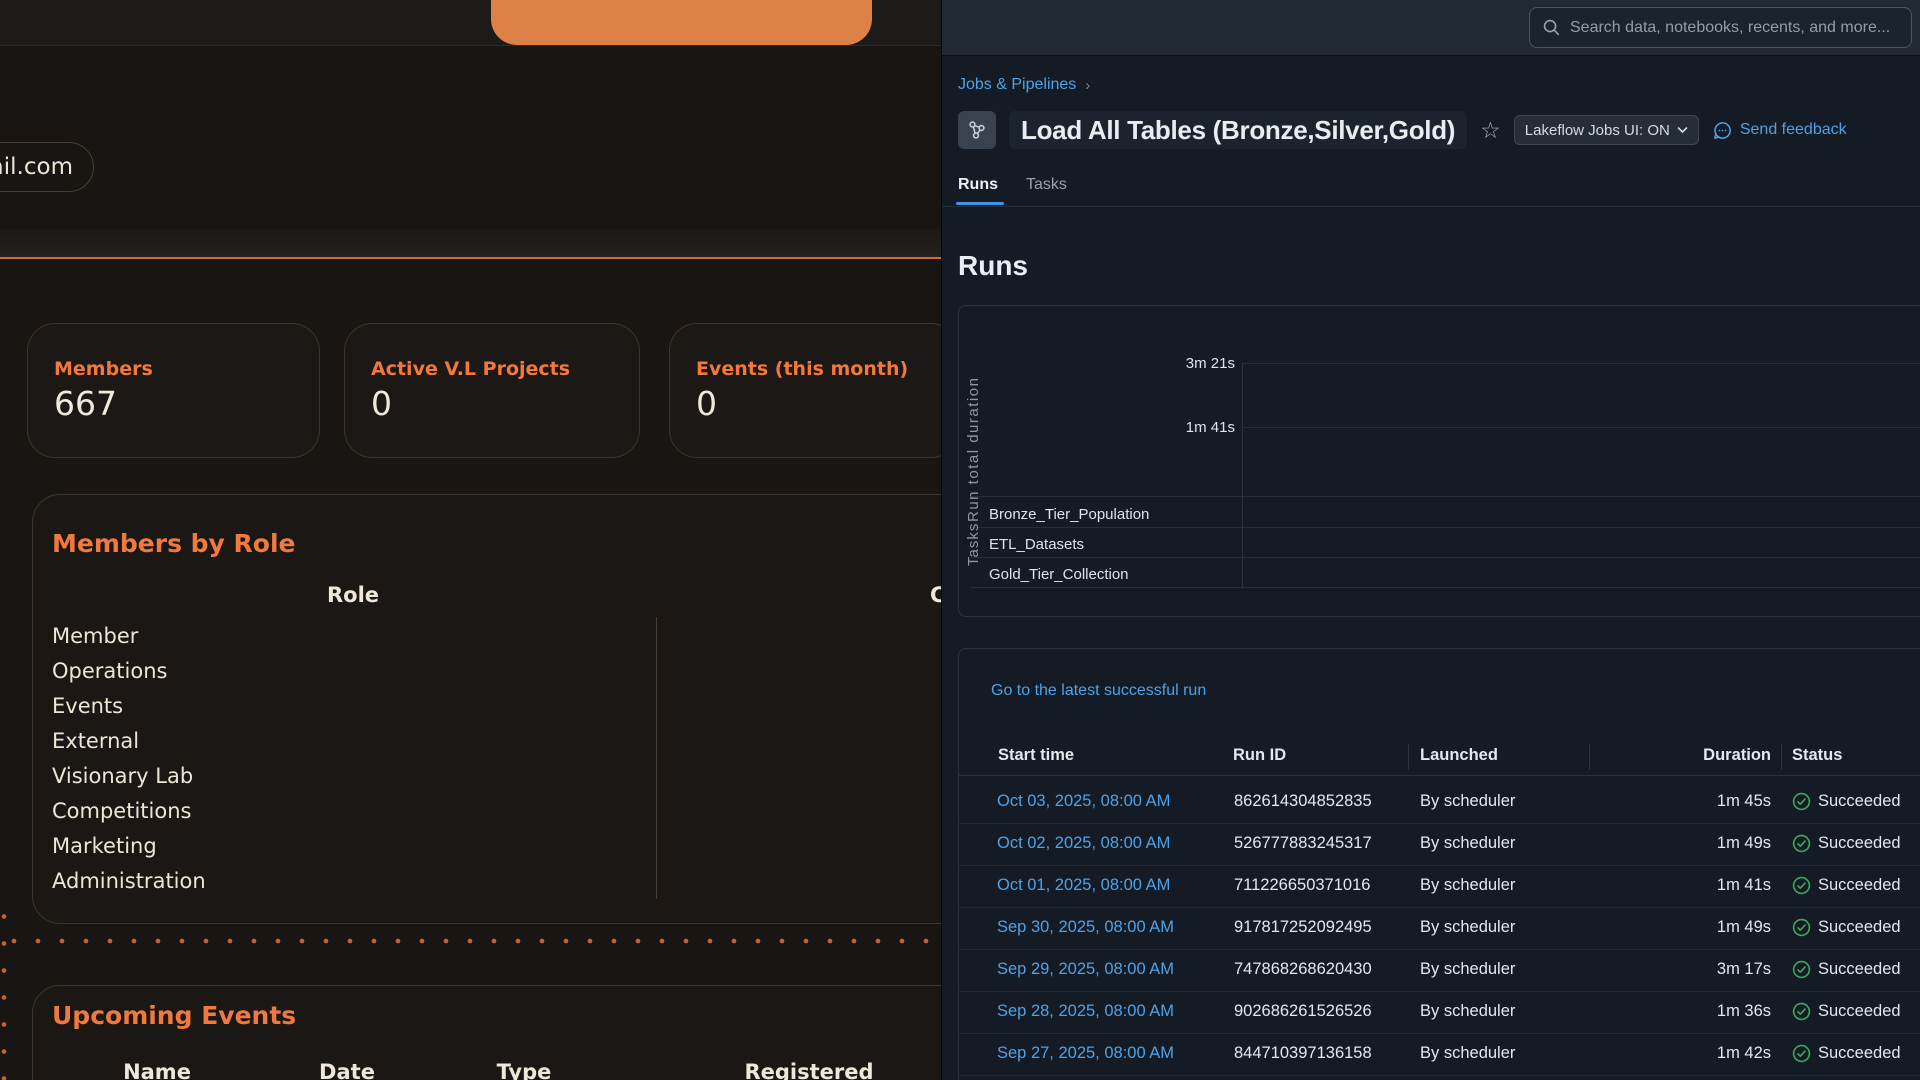  What do you see at coordinates (1734, 27) in the screenshot?
I see `search-input` at bounding box center [1734, 27].